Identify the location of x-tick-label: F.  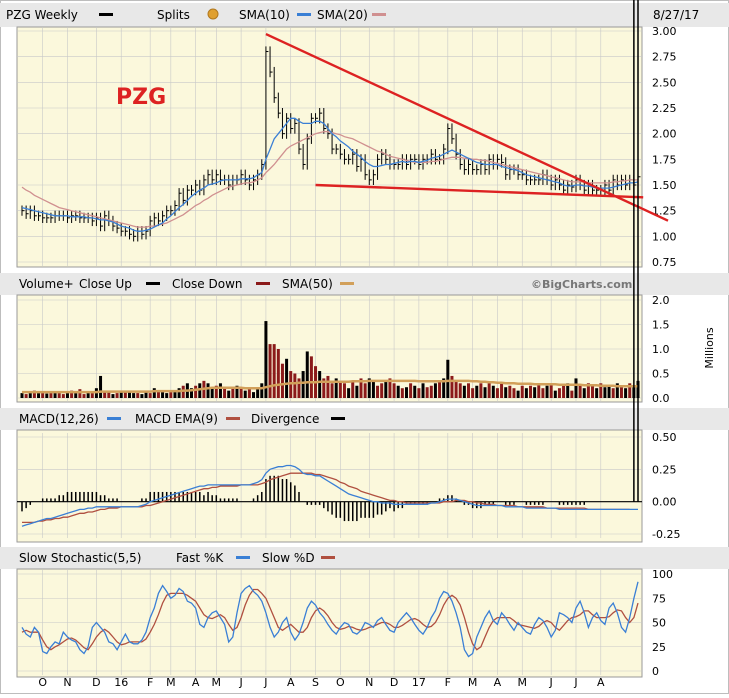
(150, 682).